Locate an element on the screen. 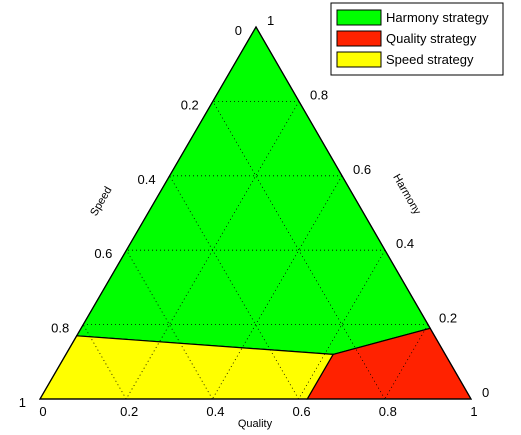 The image size is (521, 435). tick-label-speed: 0.2 is located at coordinates (190, 104).